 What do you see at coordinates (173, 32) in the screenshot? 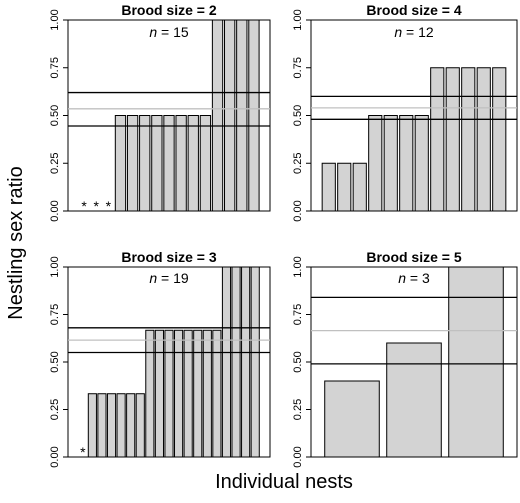
I see `n-value: = 15` at bounding box center [173, 32].